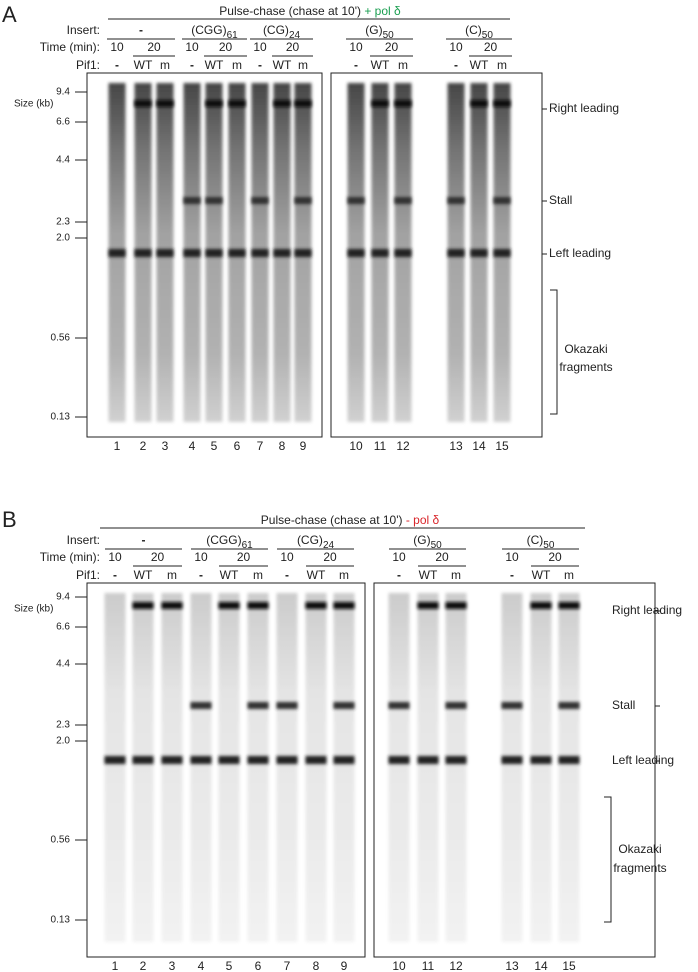 The height and width of the screenshot is (972, 698). What do you see at coordinates (63, 92) in the screenshot?
I see `size-label: 9.4` at bounding box center [63, 92].